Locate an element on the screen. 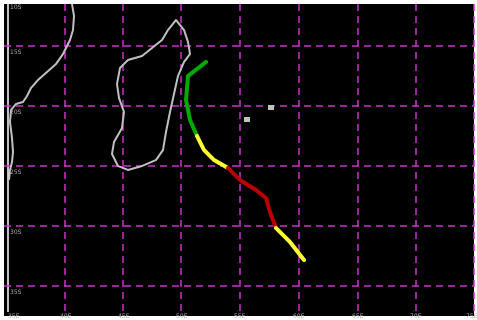 This screenshot has width=477, height=320. longitude-label: 35E is located at coordinates (14, 316).